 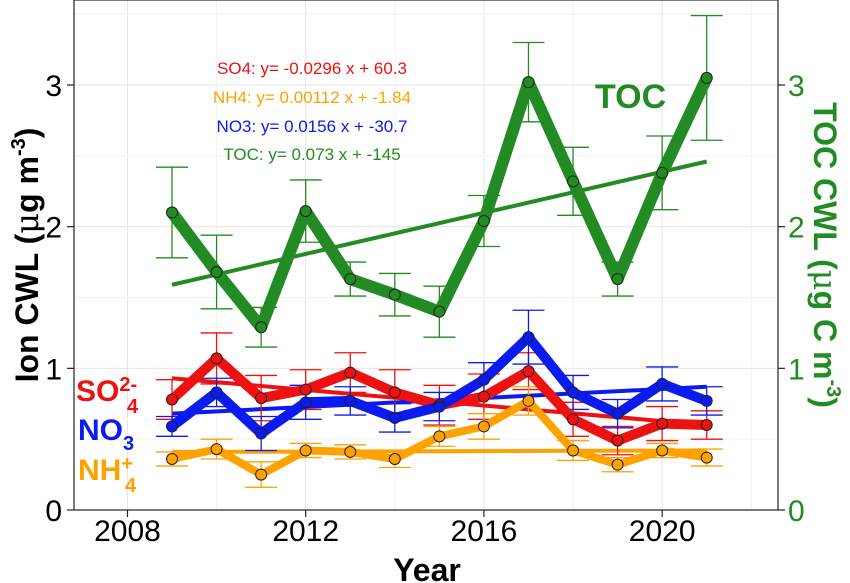 I want to click on y-axis-title: Ion CWL (μg m-3), so click(x=27, y=255).